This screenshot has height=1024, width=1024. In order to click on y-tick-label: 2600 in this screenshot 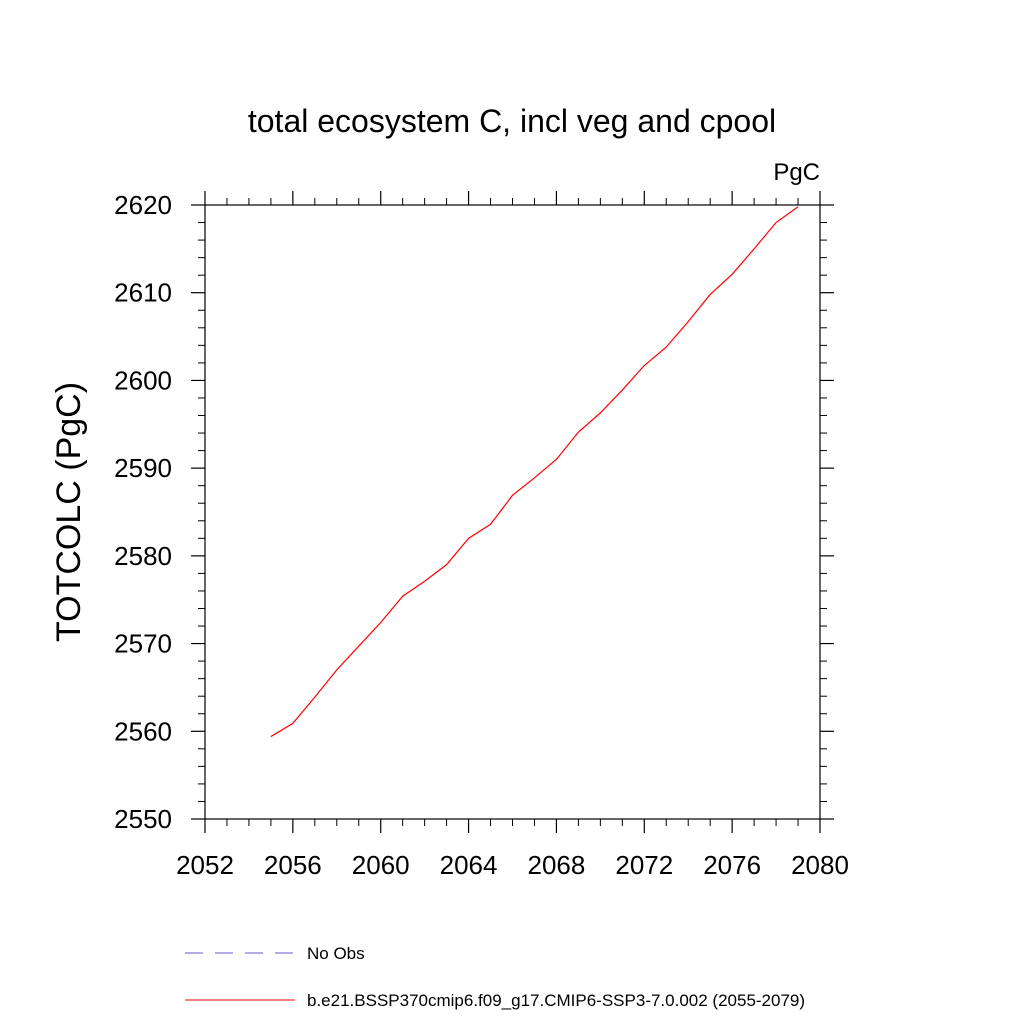, I will do `click(143, 380)`.